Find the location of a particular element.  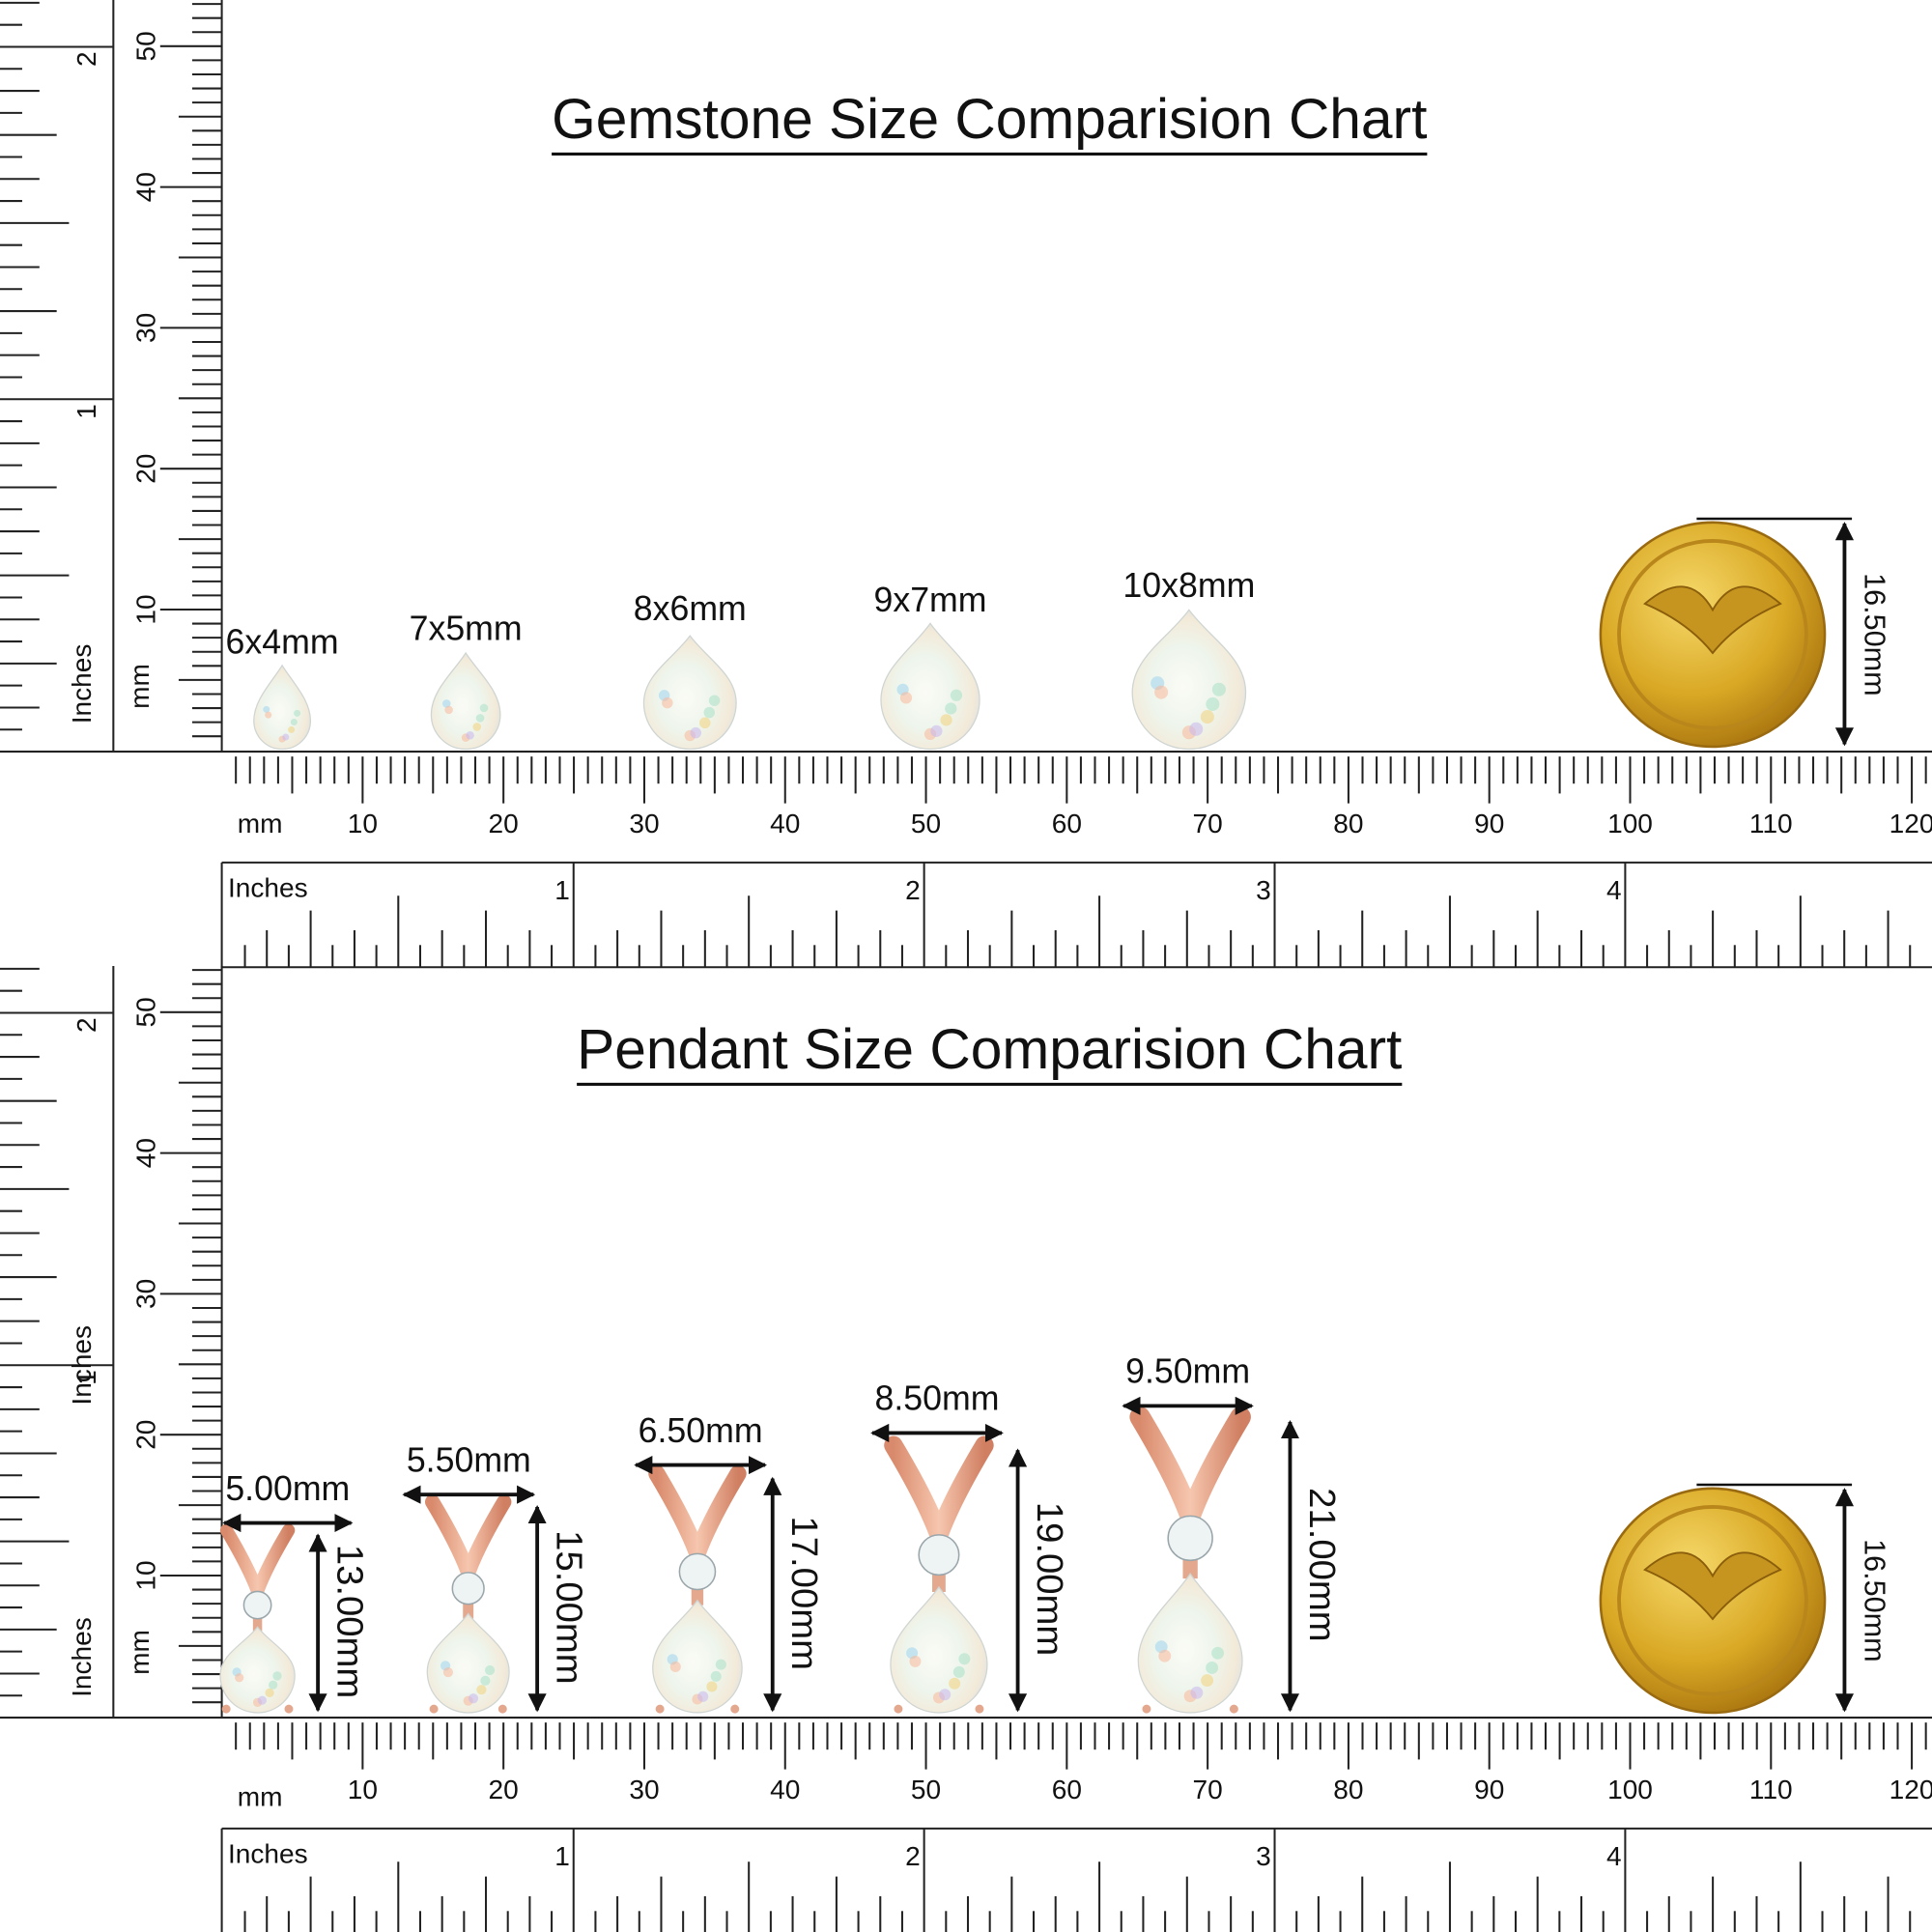

gem-size-label: 7x5mm is located at coordinates (466, 628).